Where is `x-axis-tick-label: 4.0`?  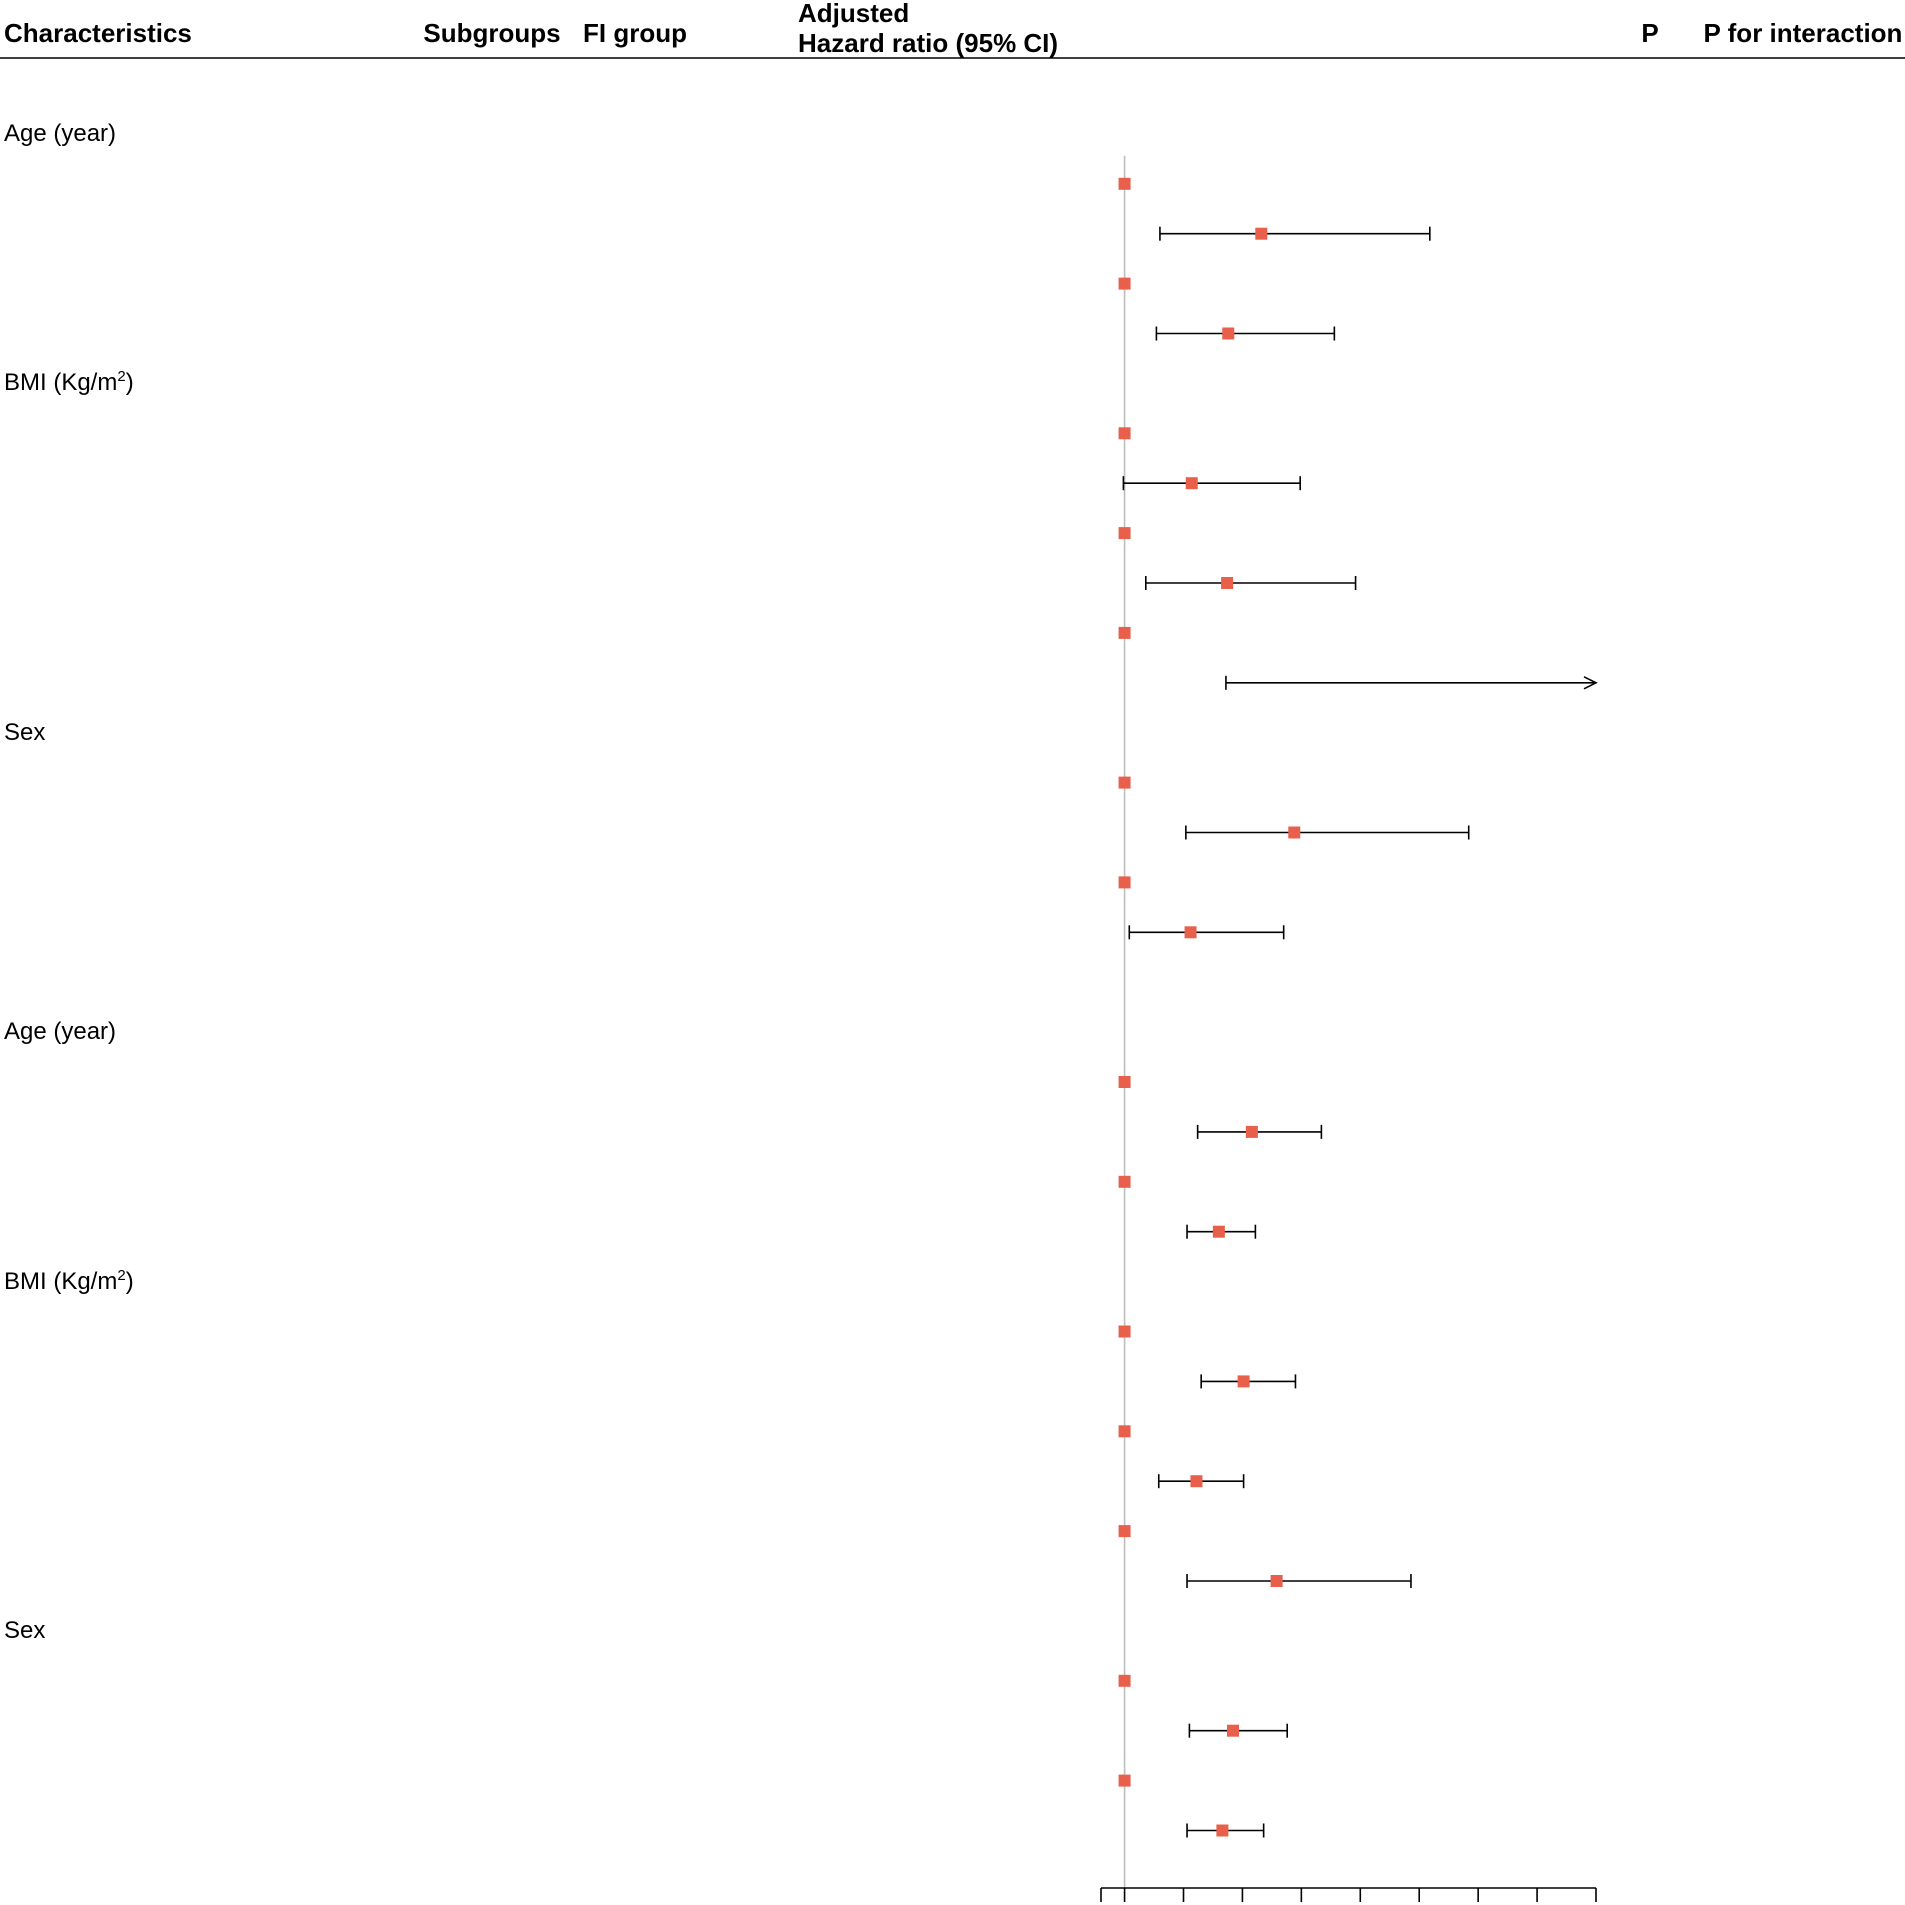
x-axis-tick-label: 4.0 is located at coordinates (1478, 1903).